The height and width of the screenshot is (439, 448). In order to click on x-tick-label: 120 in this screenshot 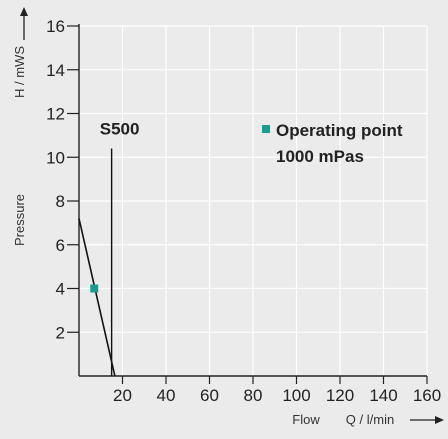, I will do `click(340, 395)`.